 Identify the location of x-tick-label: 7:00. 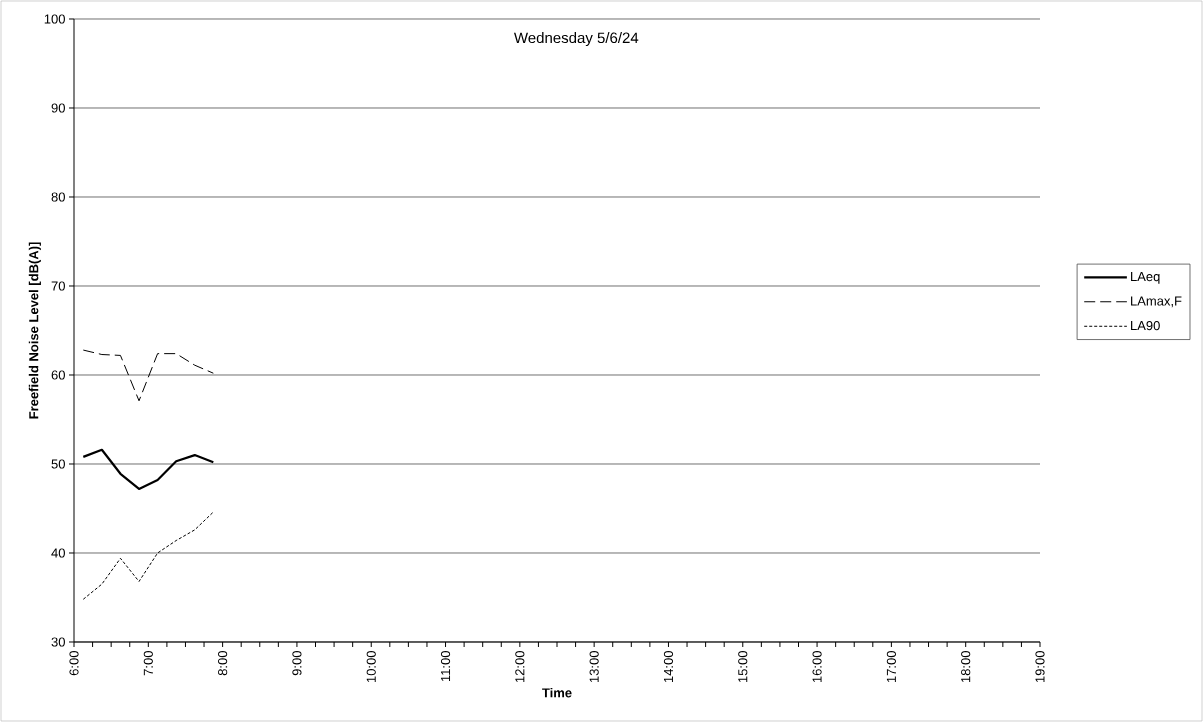
(148, 663).